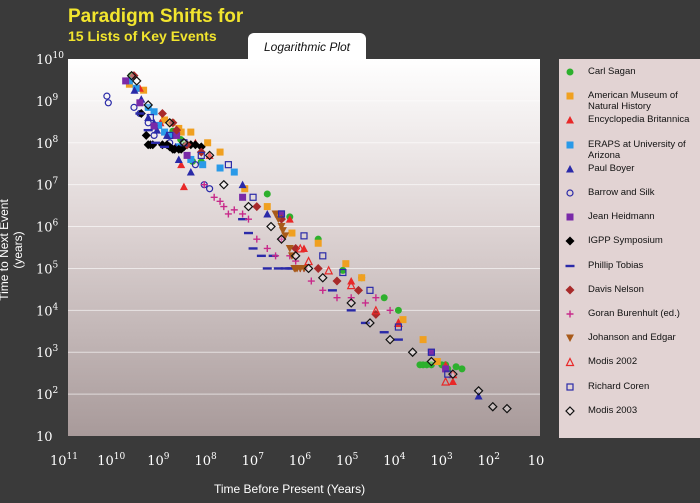 This screenshot has width=700, height=503. Describe the element at coordinates (64, 460) in the screenshot. I see `x-tick-label: 1011` at that location.